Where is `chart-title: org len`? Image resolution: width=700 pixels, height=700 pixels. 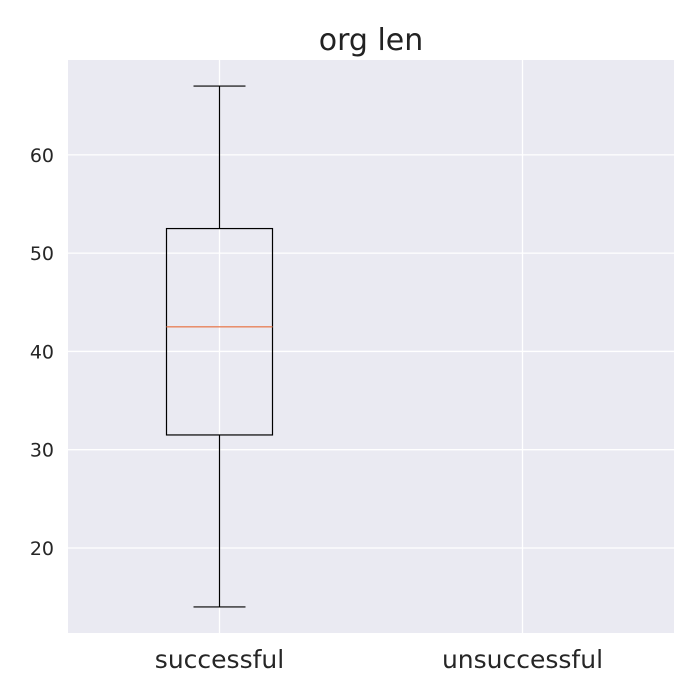
chart-title: org len is located at coordinates (371, 40).